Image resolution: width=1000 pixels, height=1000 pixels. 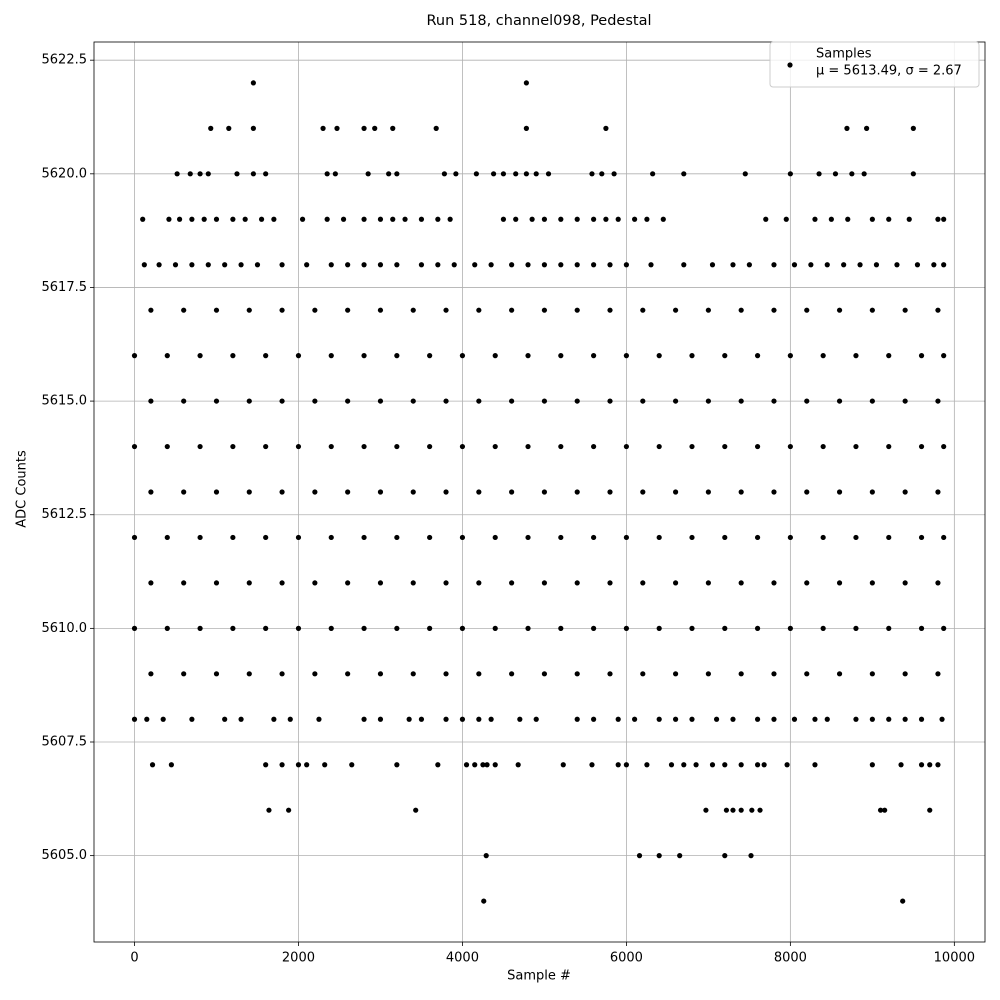 I want to click on legend-note: μ = 5613.49, σ = 2.67, so click(x=889, y=71).